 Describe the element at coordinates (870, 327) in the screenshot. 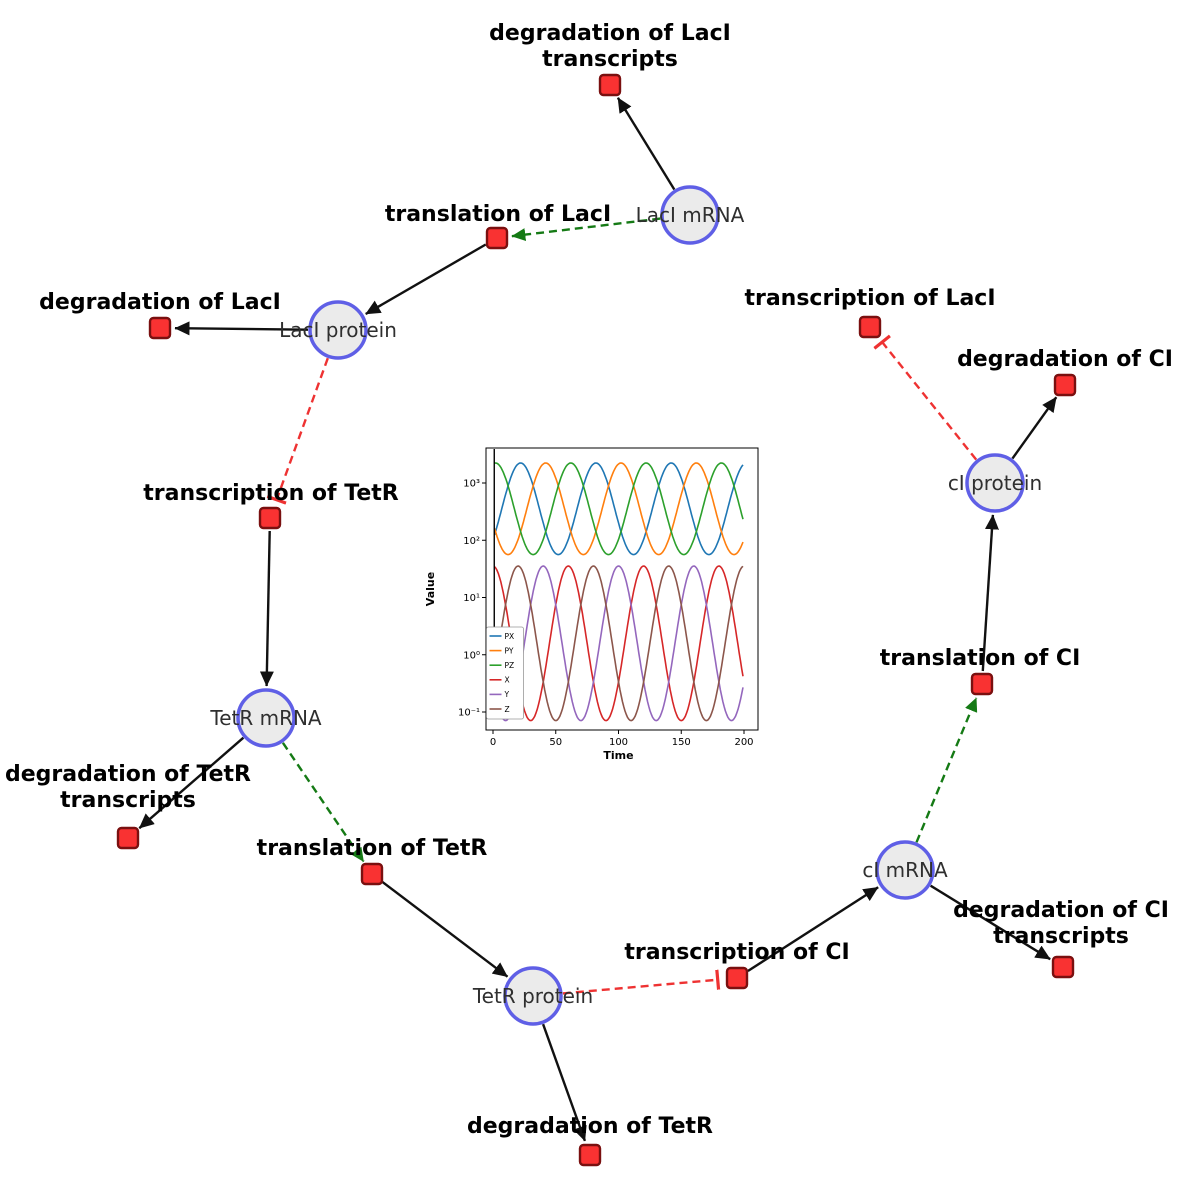

I see `reaction-node-transcription_laci` at that location.